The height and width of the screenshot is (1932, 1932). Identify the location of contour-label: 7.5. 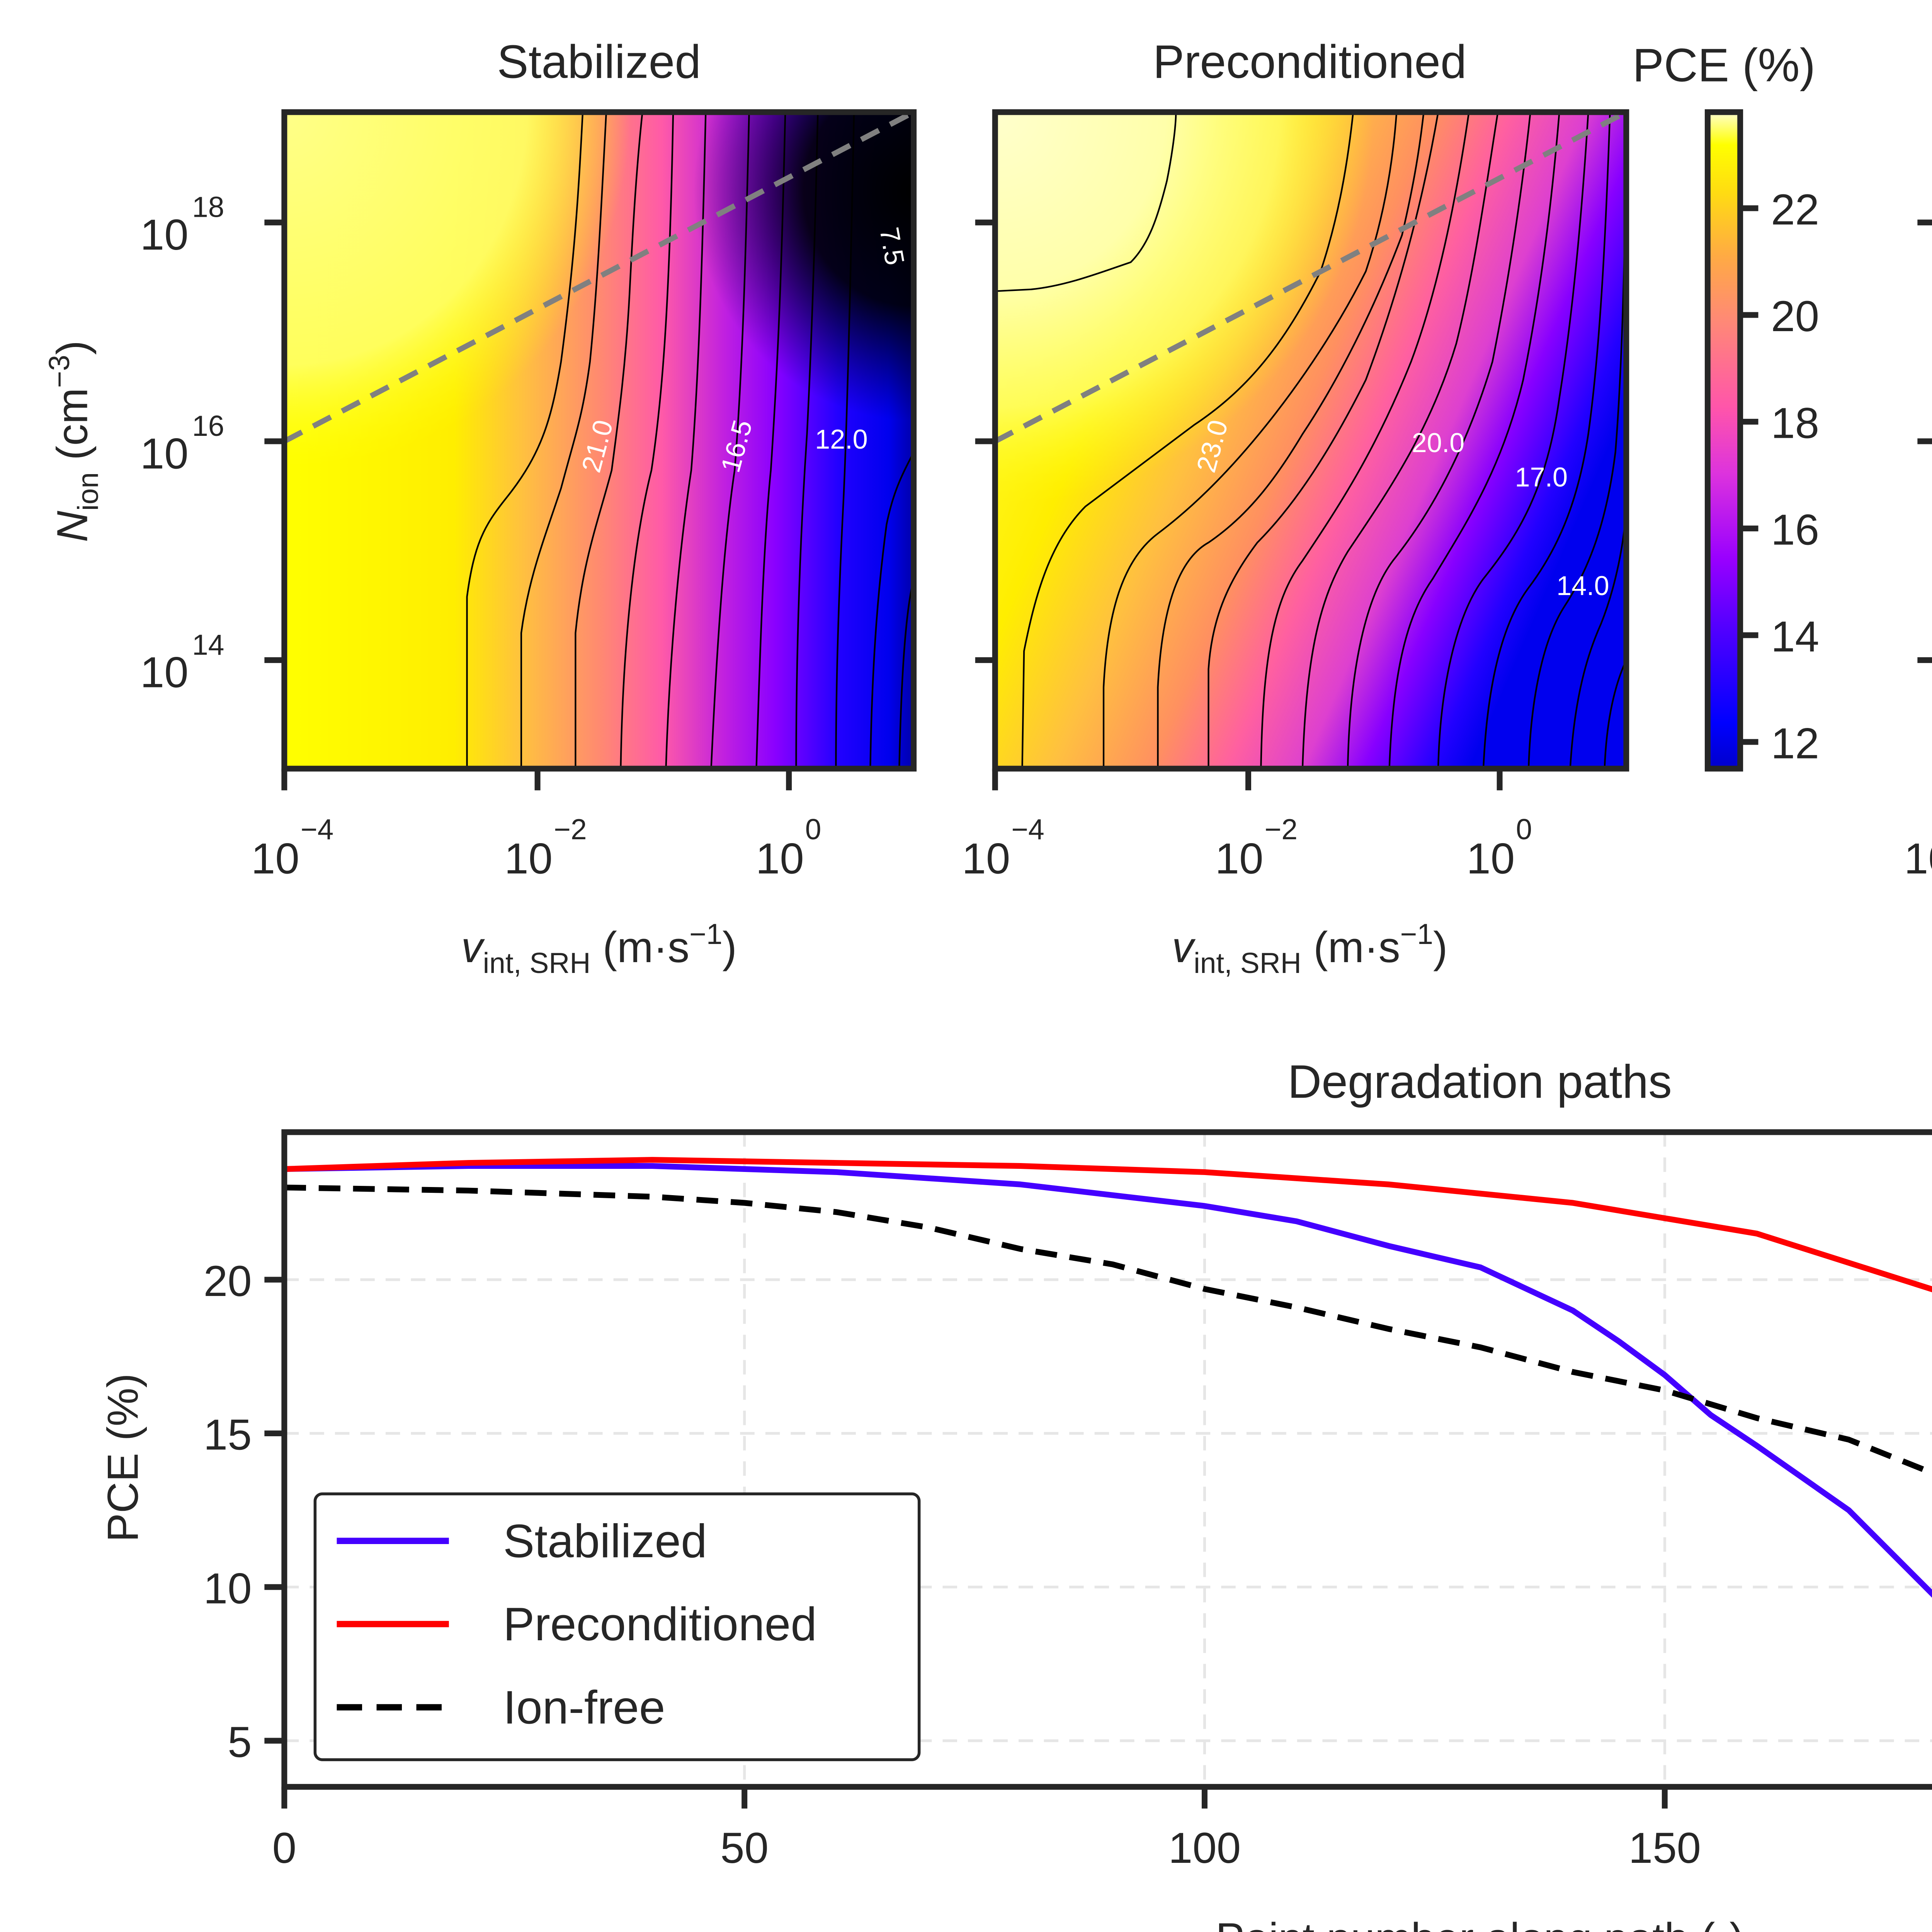
(892, 246).